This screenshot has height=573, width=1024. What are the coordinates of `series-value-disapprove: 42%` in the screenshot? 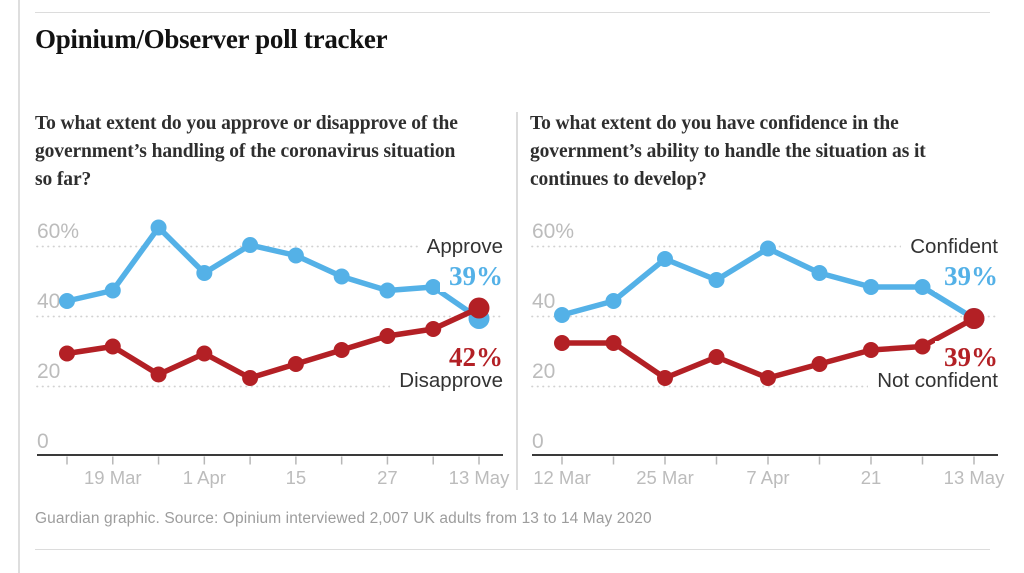 It's located at (472, 357).